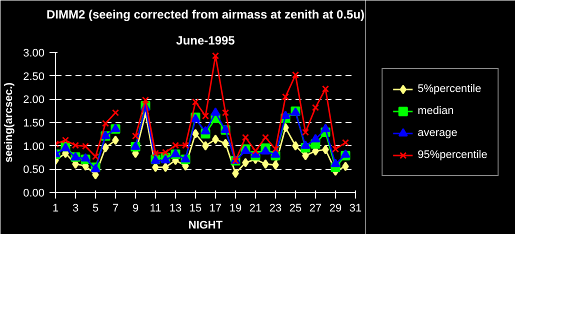 This screenshot has width=586, height=324. What do you see at coordinates (205, 226) in the screenshot?
I see `x-axis-title: NIGHT` at bounding box center [205, 226].